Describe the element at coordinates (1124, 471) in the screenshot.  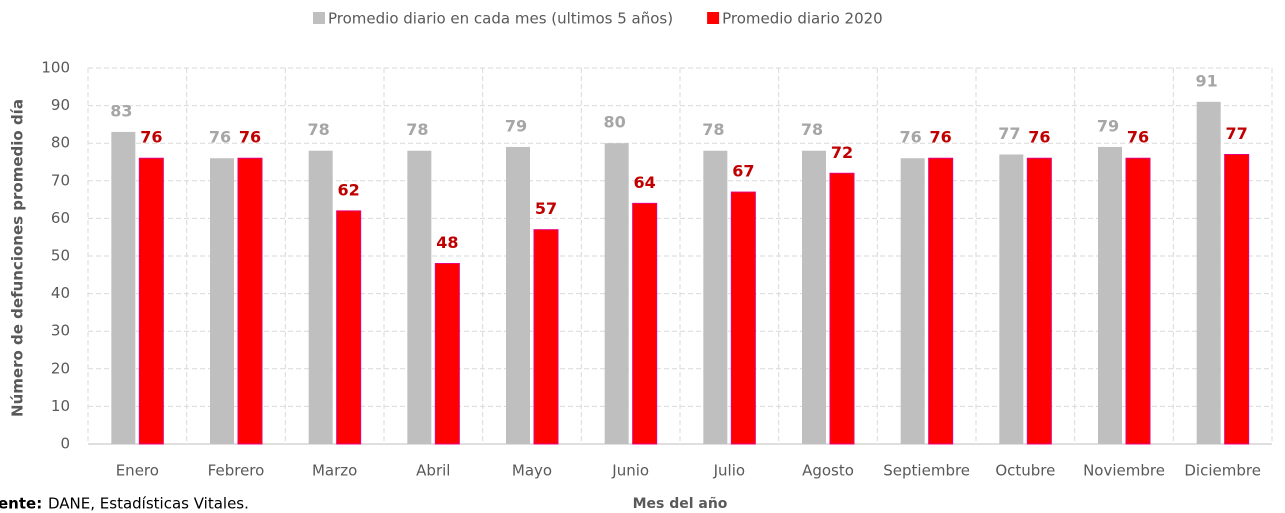
I see `x-tick-label: Noviembre` at that location.